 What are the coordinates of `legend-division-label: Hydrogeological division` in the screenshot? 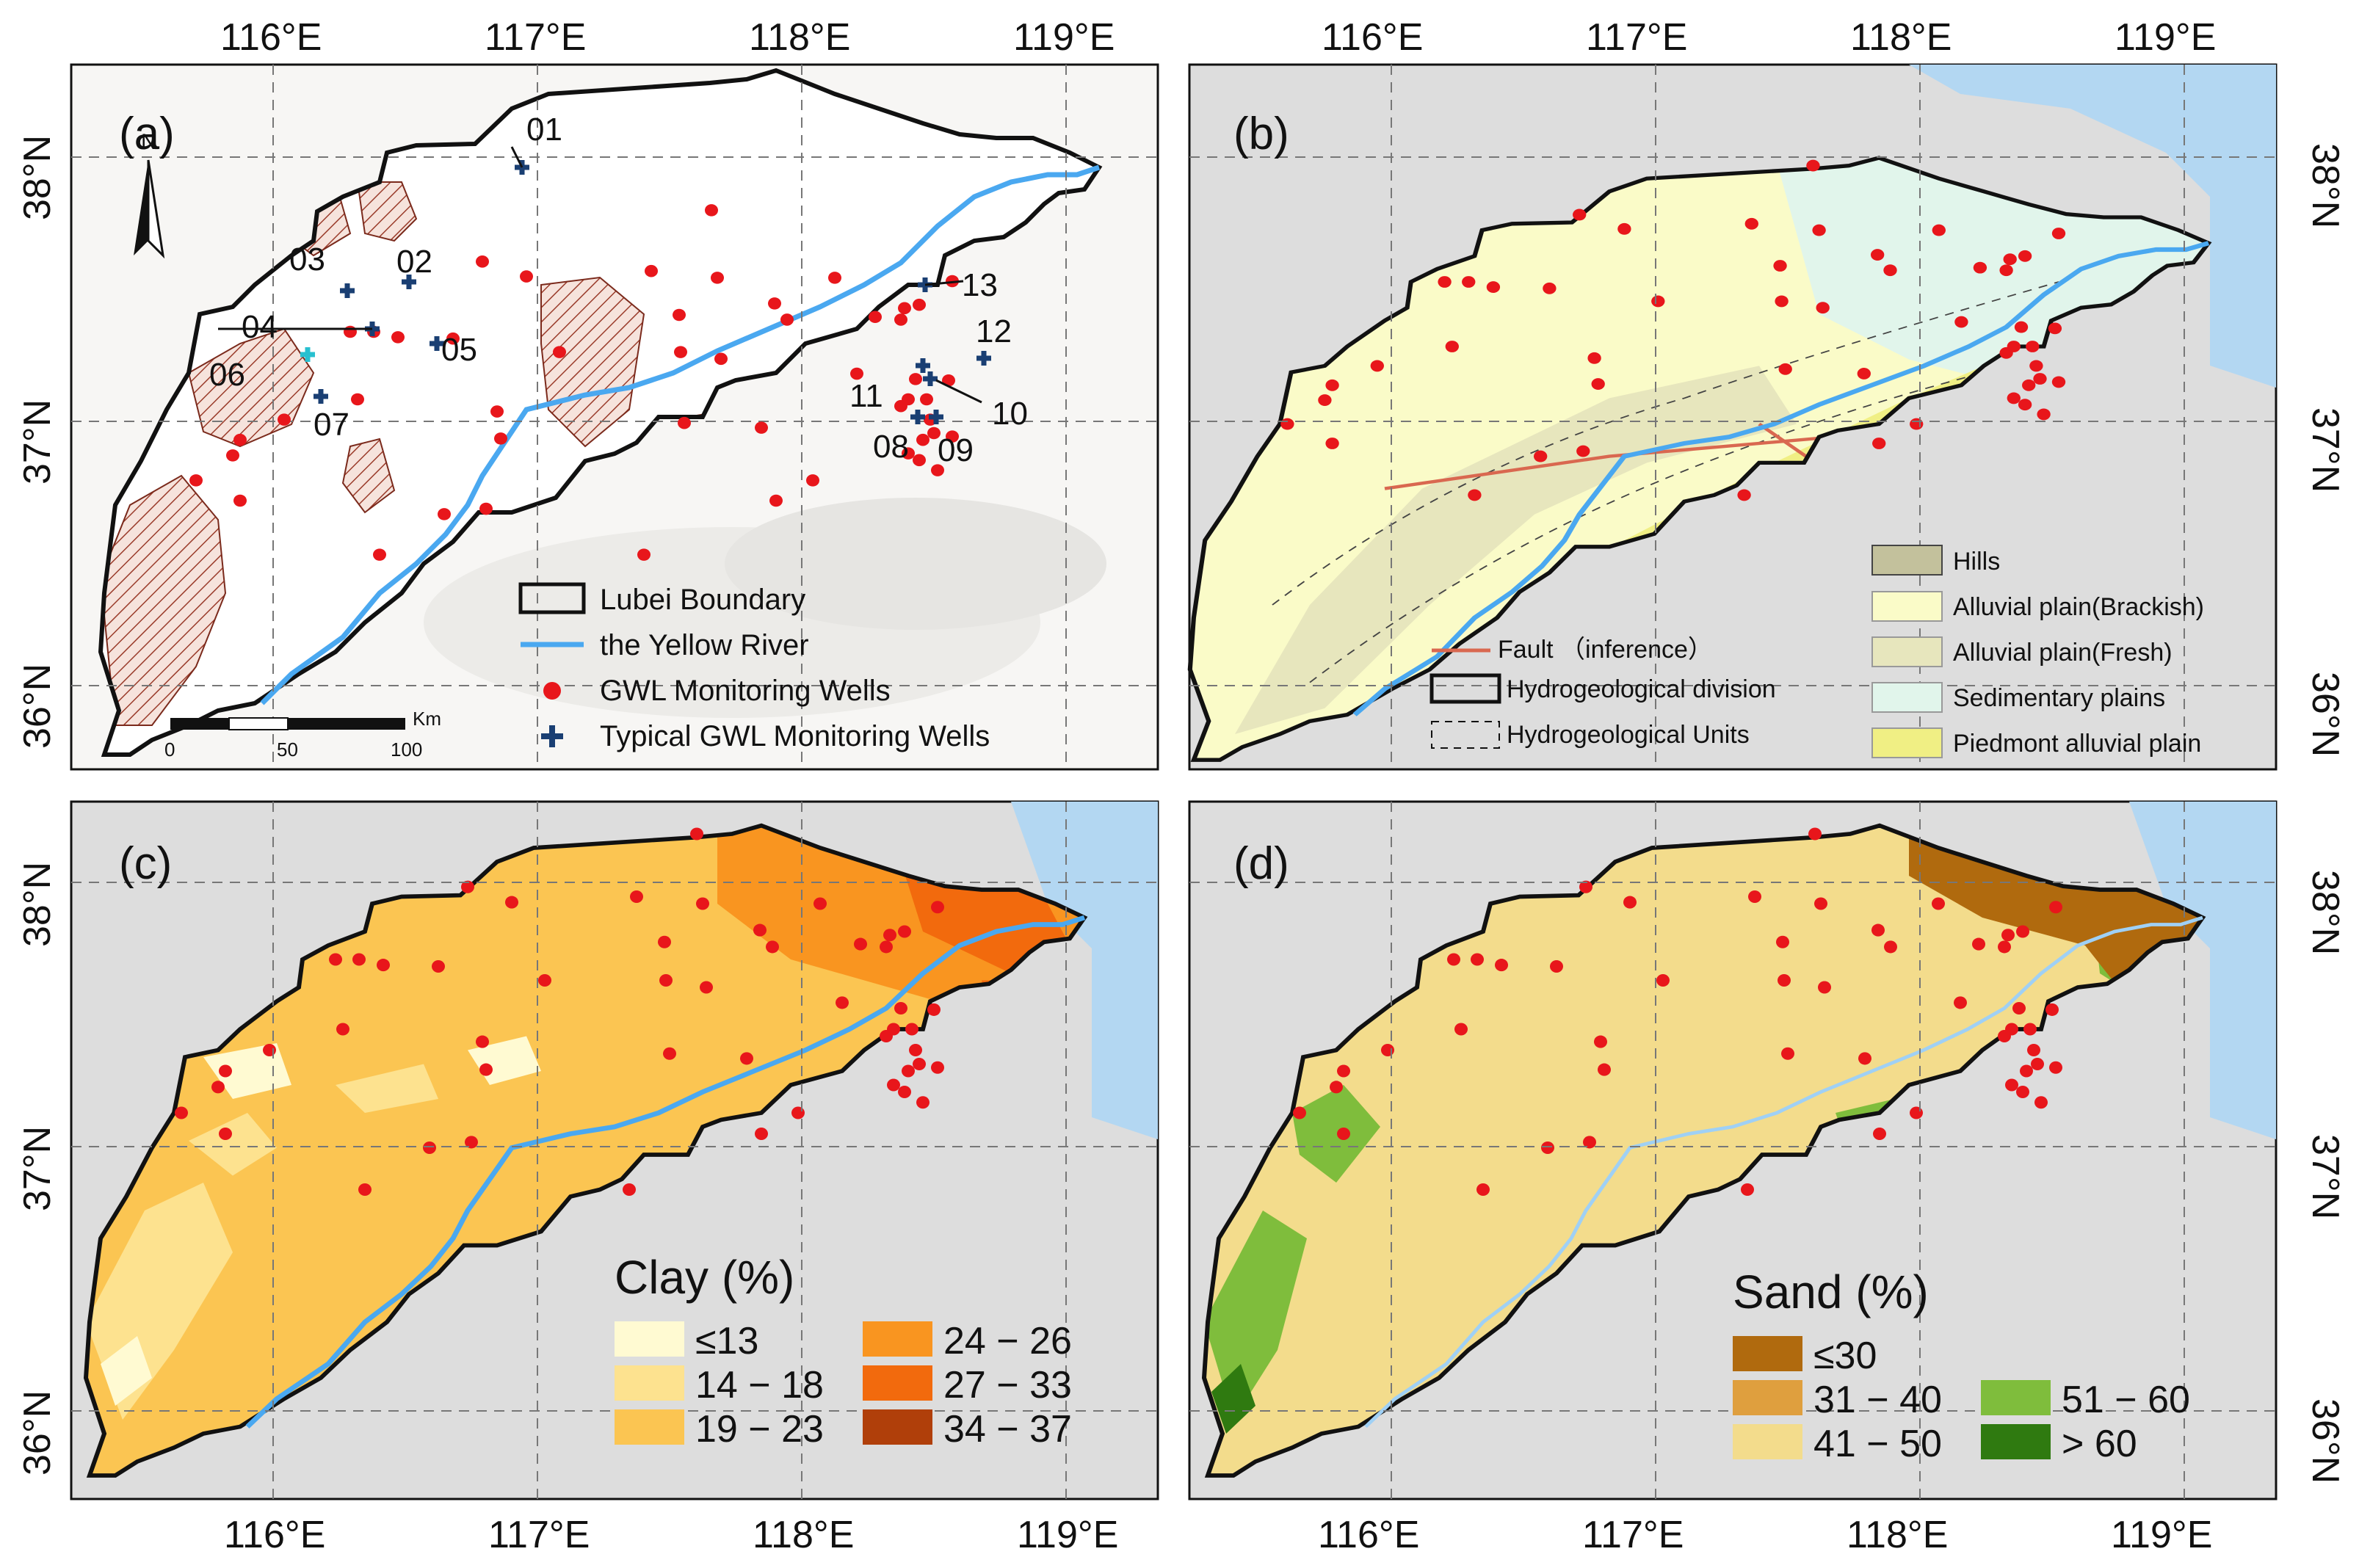 It's located at (1641, 689).